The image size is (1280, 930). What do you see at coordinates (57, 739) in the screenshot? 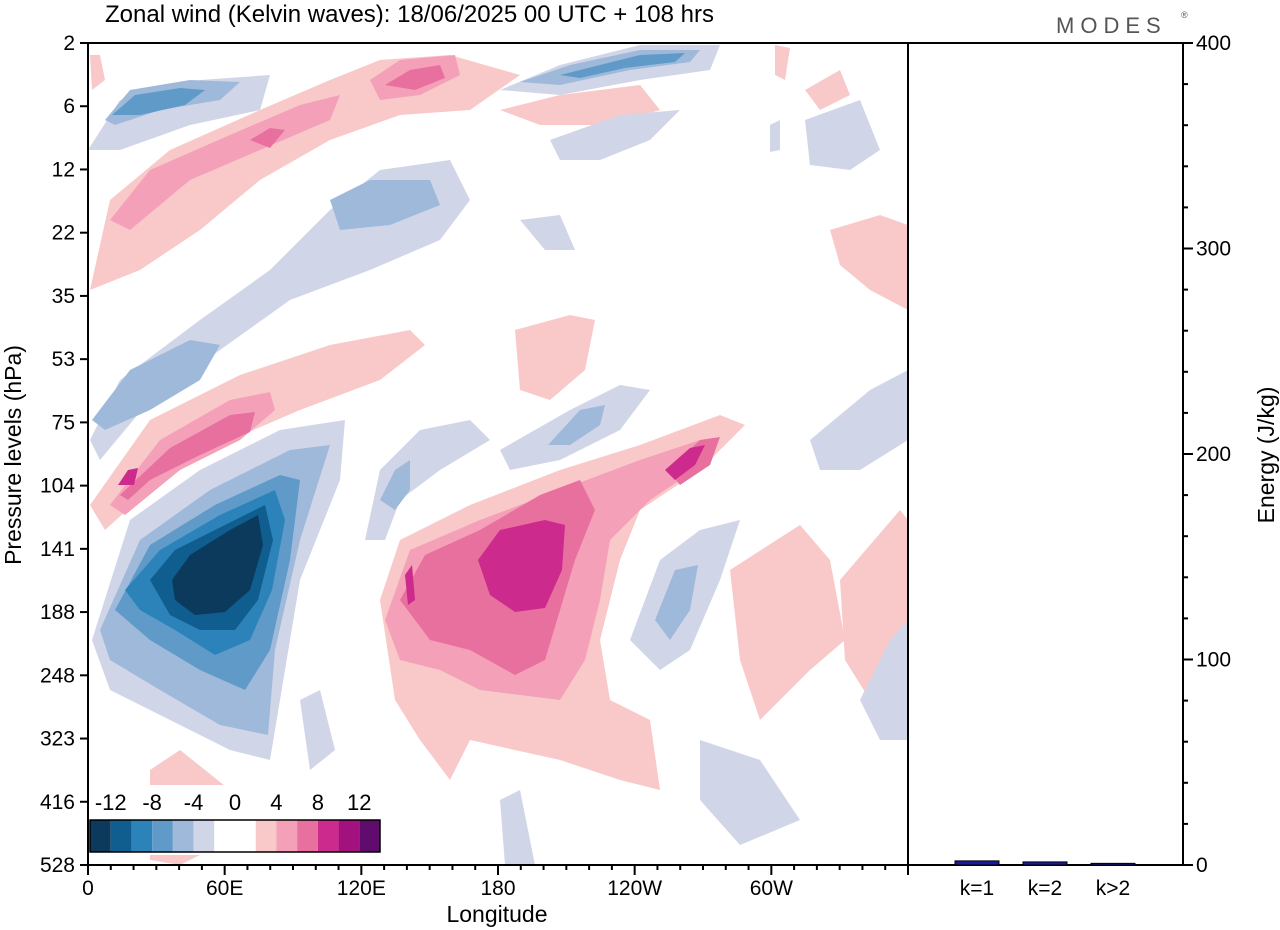
I see `y-tick-label: 323` at bounding box center [57, 739].